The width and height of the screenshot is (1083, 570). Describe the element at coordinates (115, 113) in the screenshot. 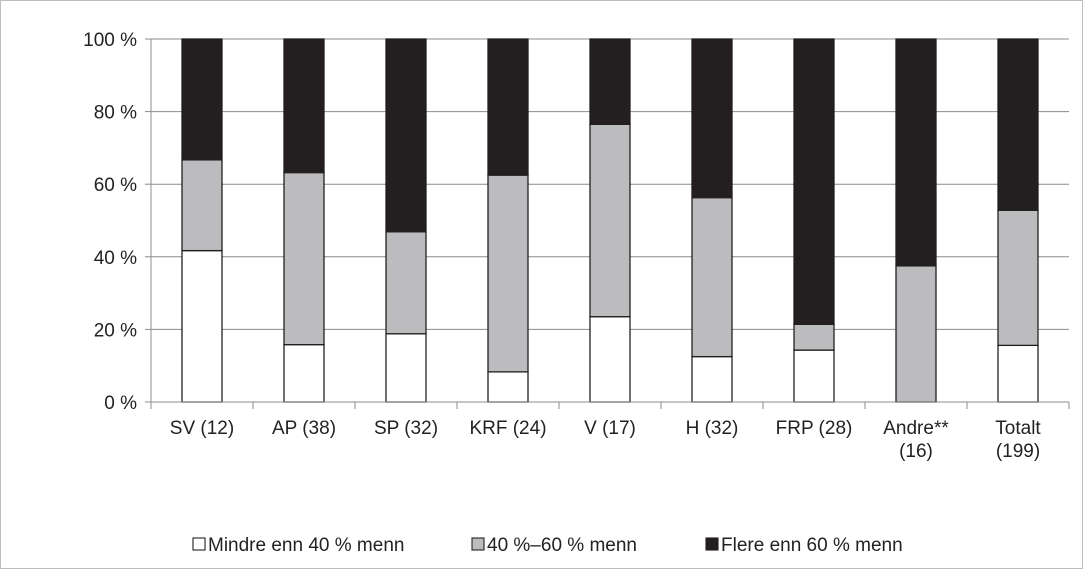

I see `y-tick-label: 80 %` at that location.